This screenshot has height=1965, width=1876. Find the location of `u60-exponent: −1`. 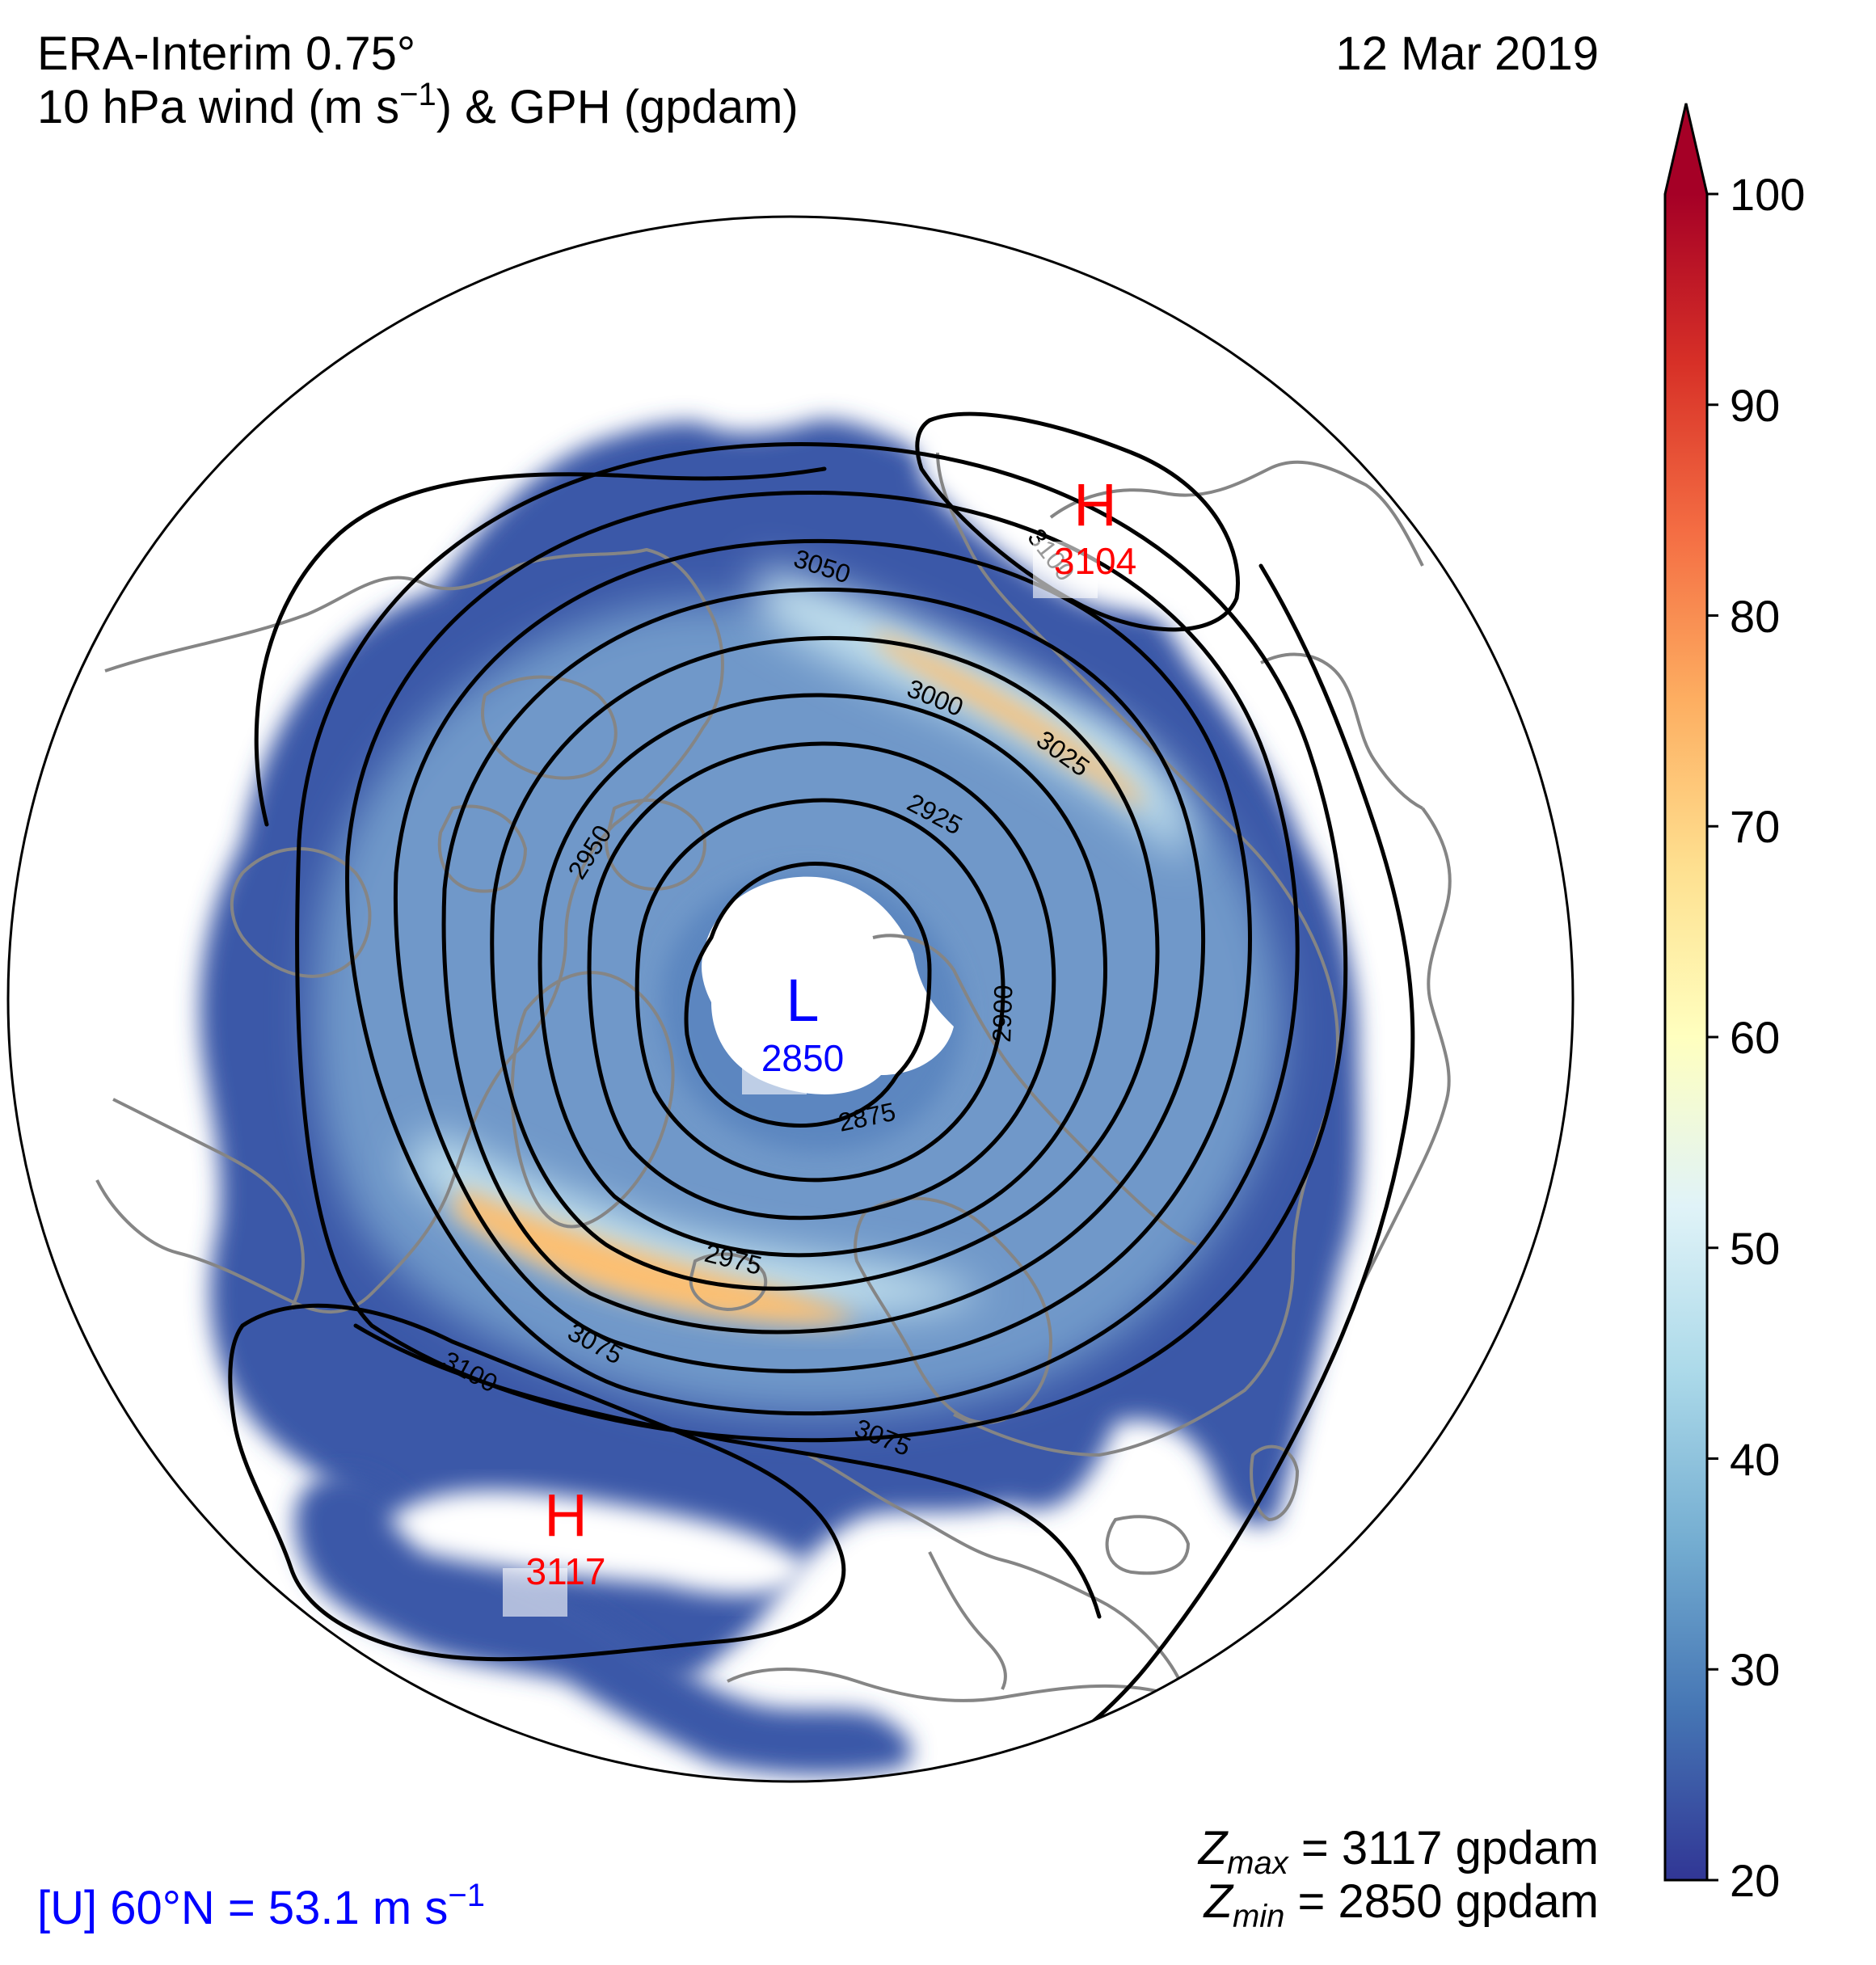

u60-exponent: −1 is located at coordinates (466, 1896).